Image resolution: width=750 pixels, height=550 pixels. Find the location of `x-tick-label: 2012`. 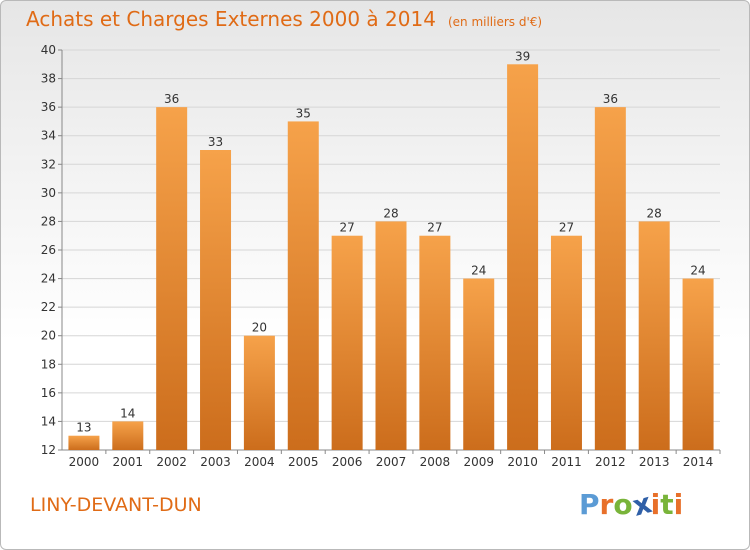

x-tick-label: 2012 is located at coordinates (610, 462).